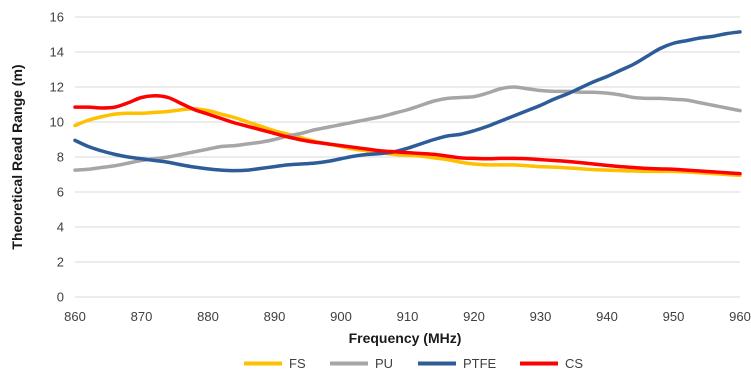 The height and width of the screenshot is (375, 751). Describe the element at coordinates (57, 87) in the screenshot. I see `y-tick-label: 12` at that location.